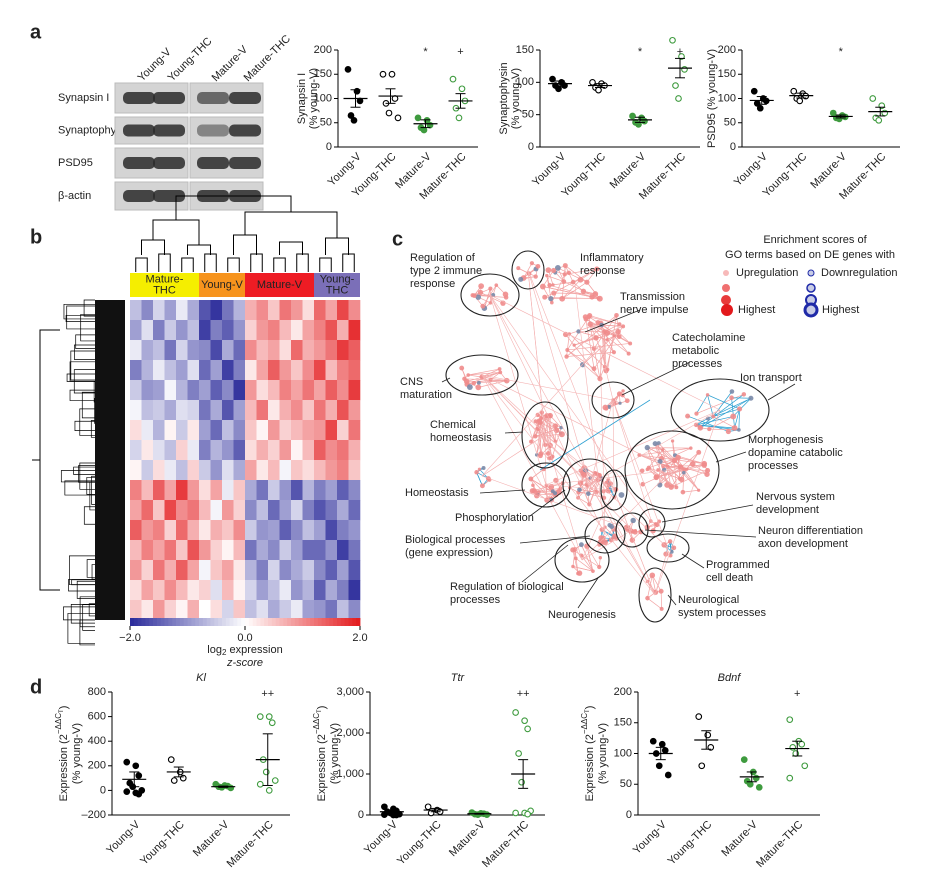  Describe the element at coordinates (726, 273) in the screenshot. I see `legend-swatch` at that location.